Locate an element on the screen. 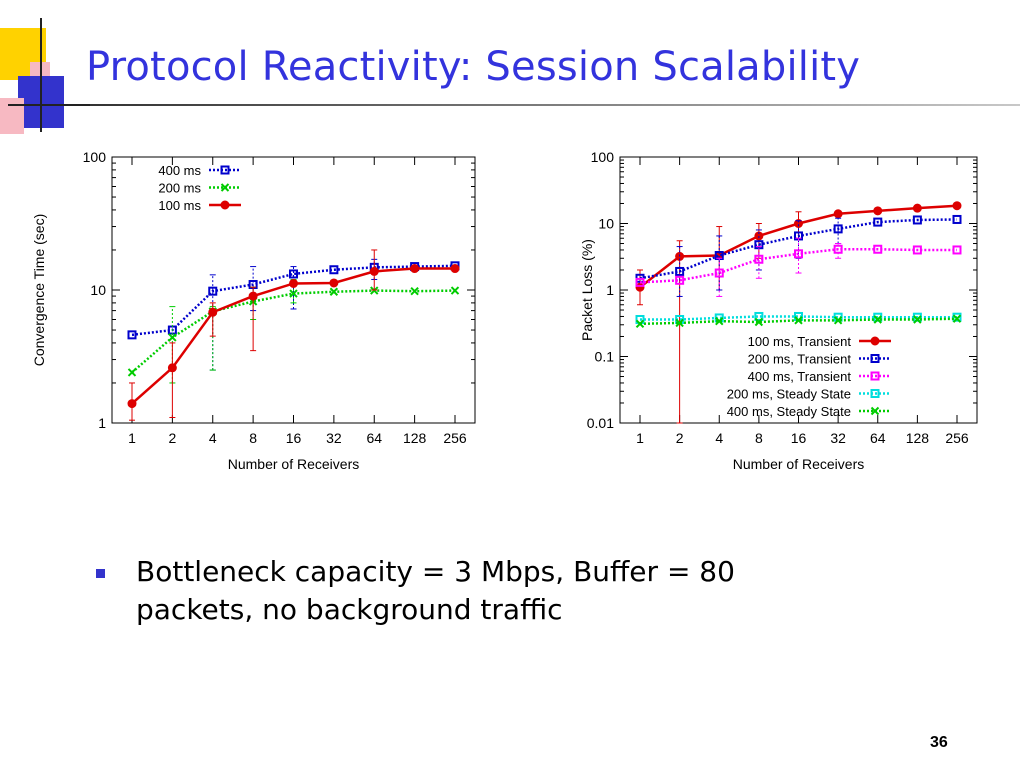 This screenshot has height=768, width=1024. x-tick-label: 128 is located at coordinates (918, 438).